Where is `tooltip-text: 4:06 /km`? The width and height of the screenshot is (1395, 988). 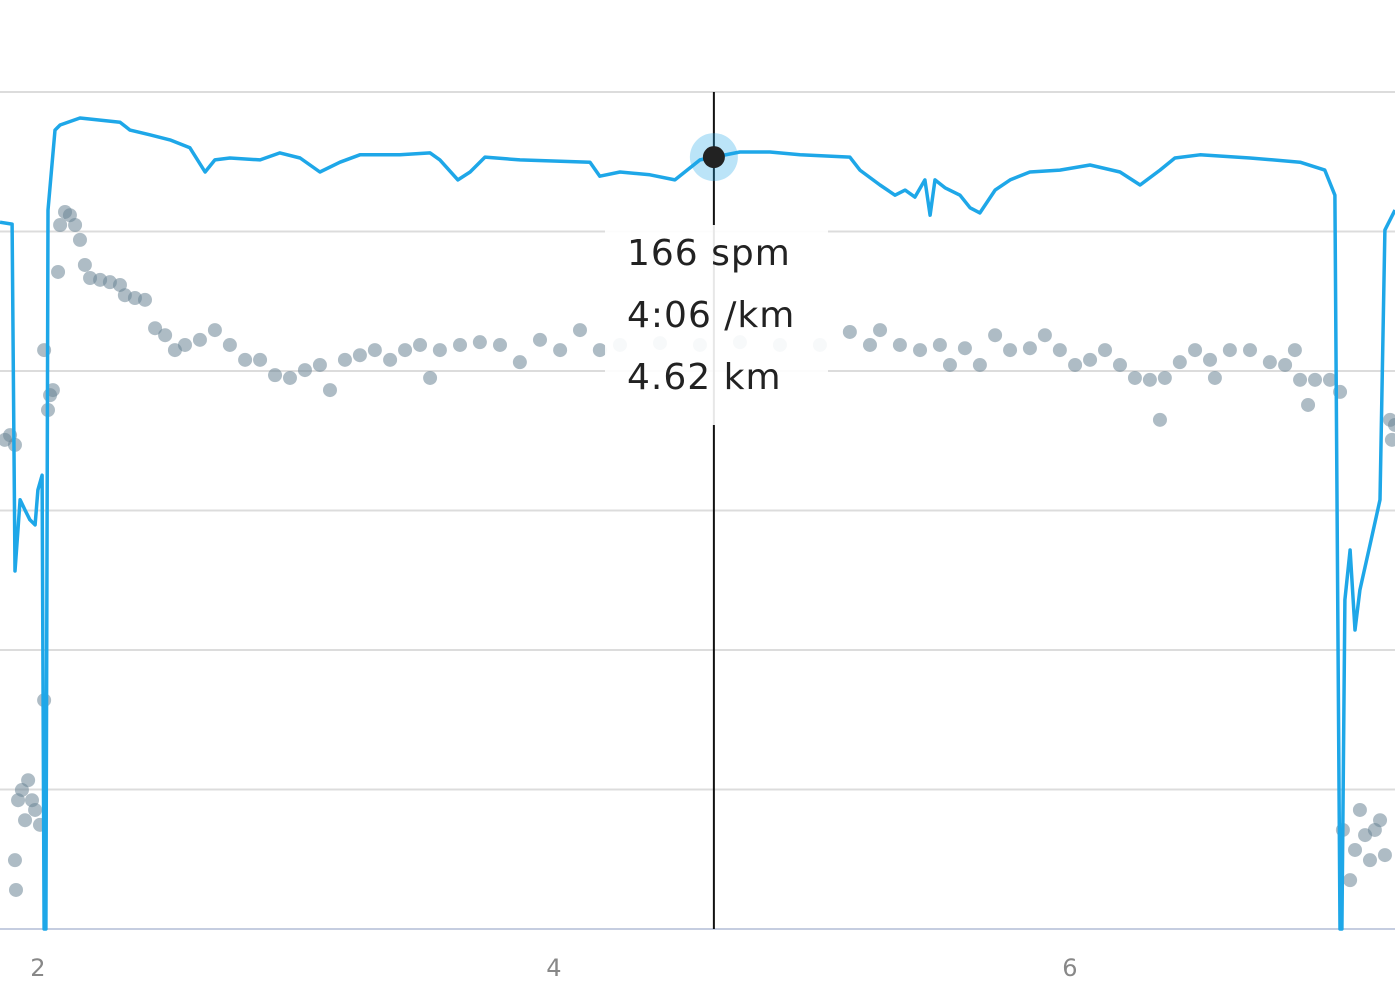 tooltip-text: 4:06 /km is located at coordinates (711, 315).